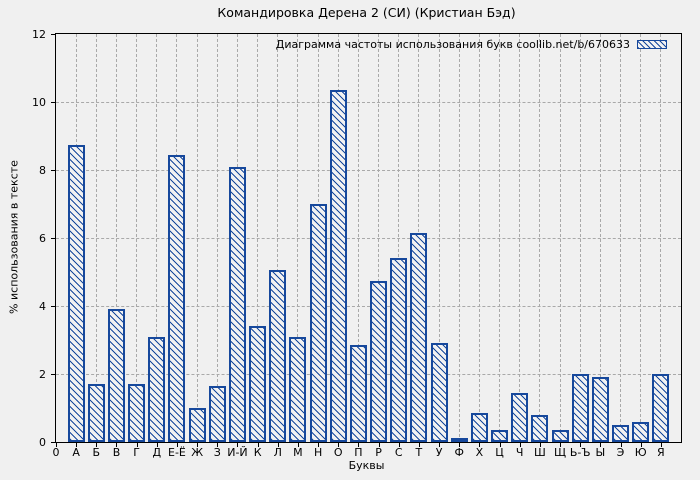 Image resolution: width=700 pixels, height=480 pixels. I want to click on x-tick-label: З, so click(217, 452).